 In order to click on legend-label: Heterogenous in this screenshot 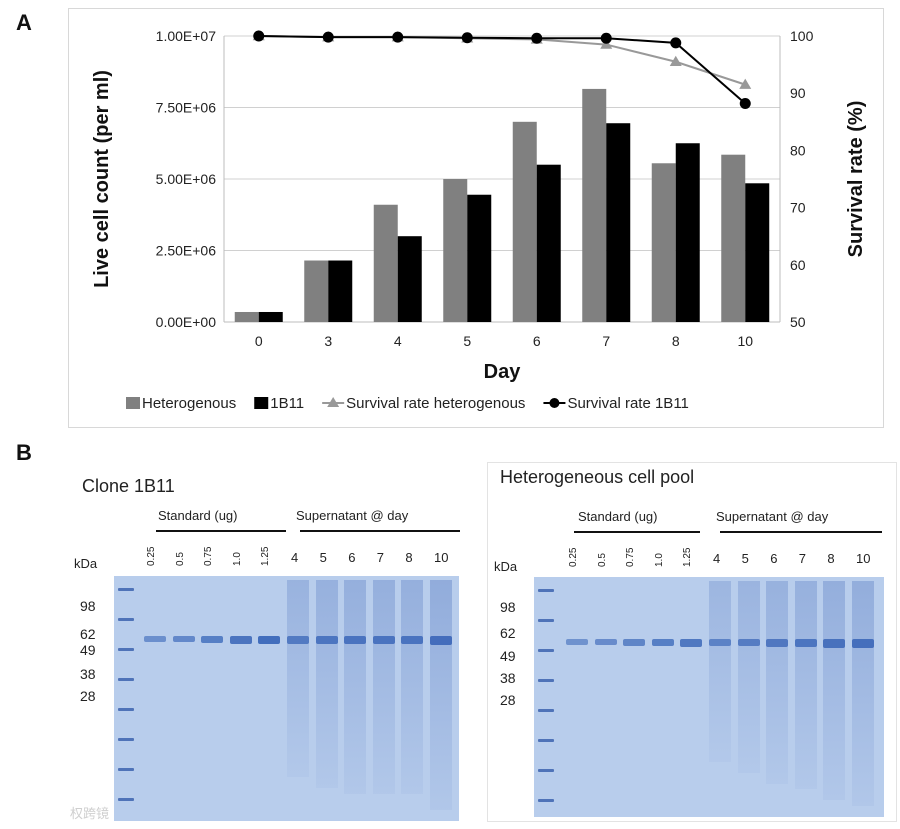, I will do `click(189, 403)`.